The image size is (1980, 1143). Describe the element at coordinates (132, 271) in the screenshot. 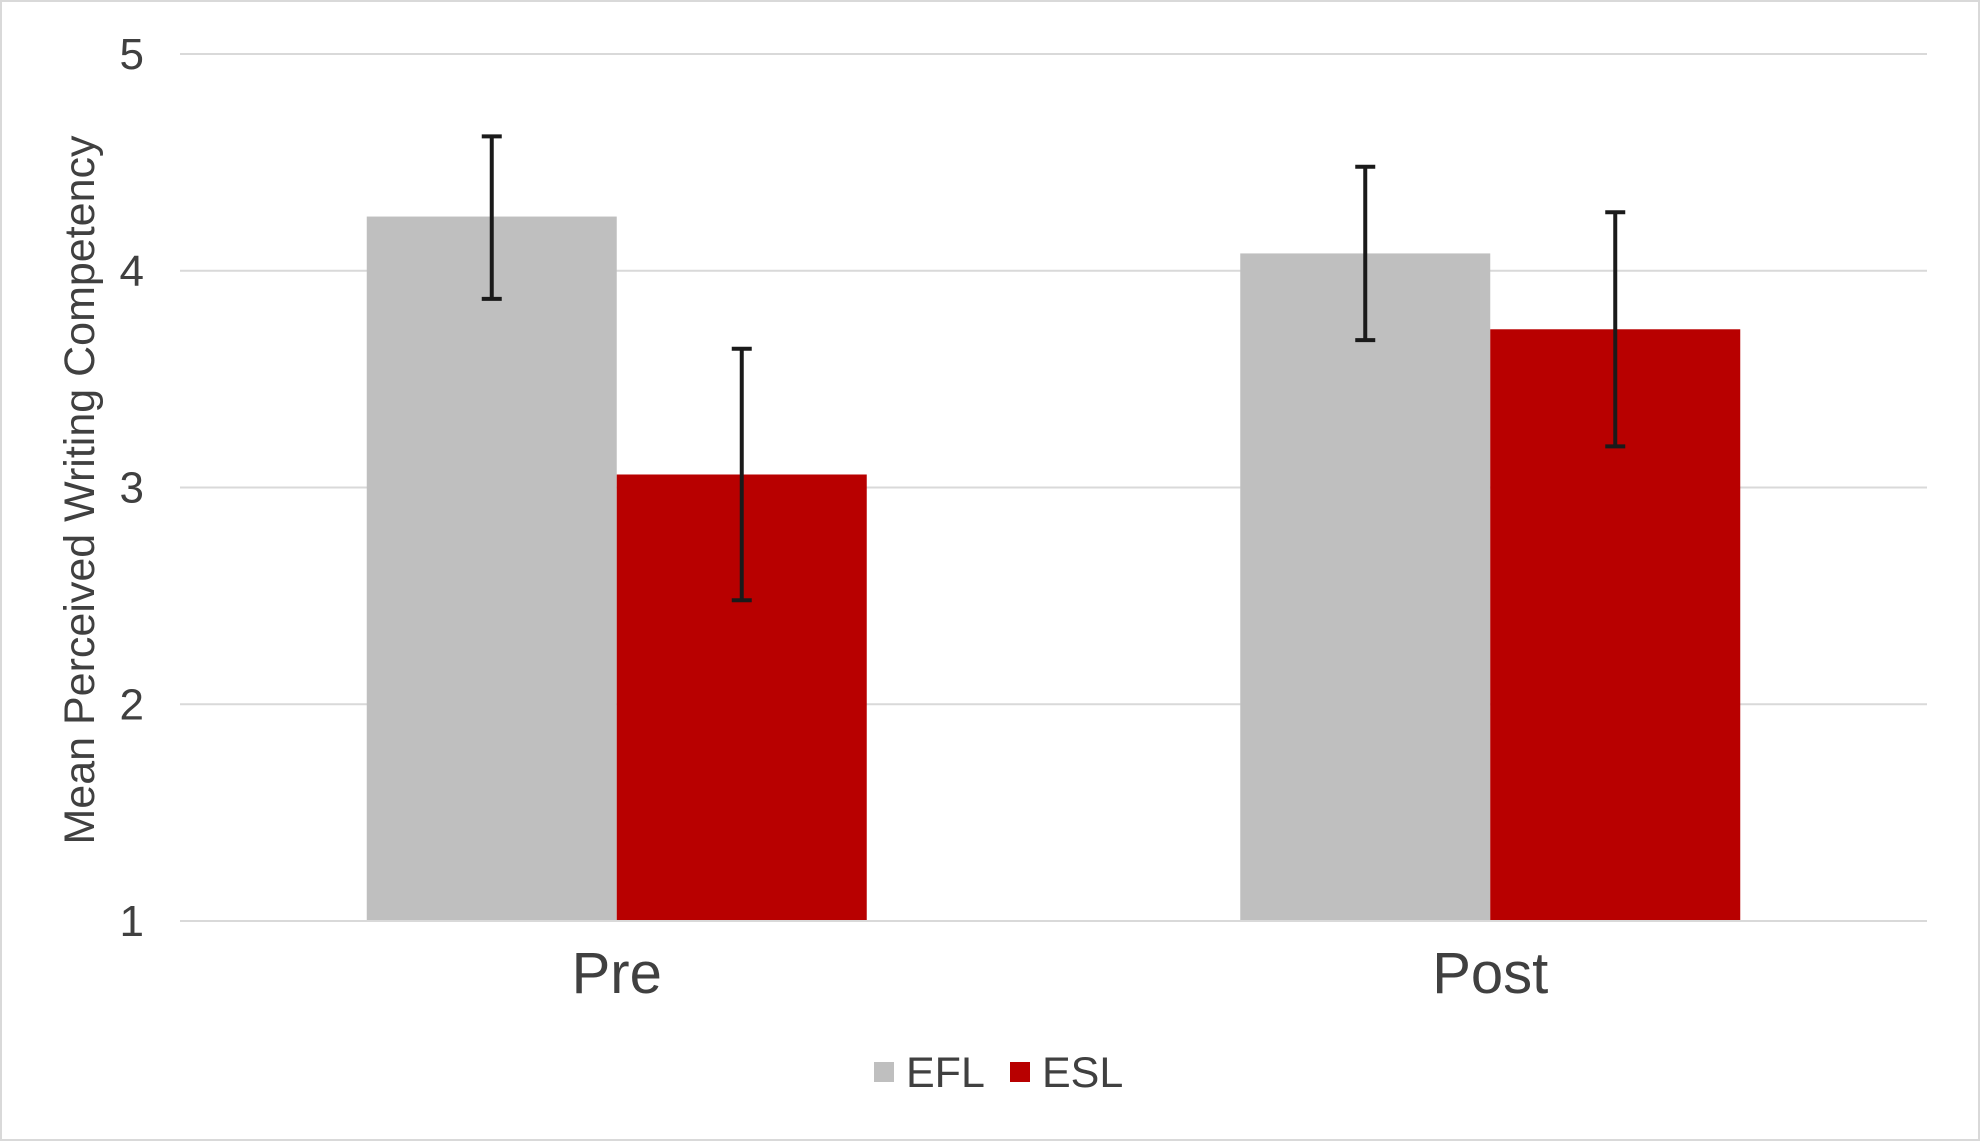

I see `y-tick-label: 4` at that location.